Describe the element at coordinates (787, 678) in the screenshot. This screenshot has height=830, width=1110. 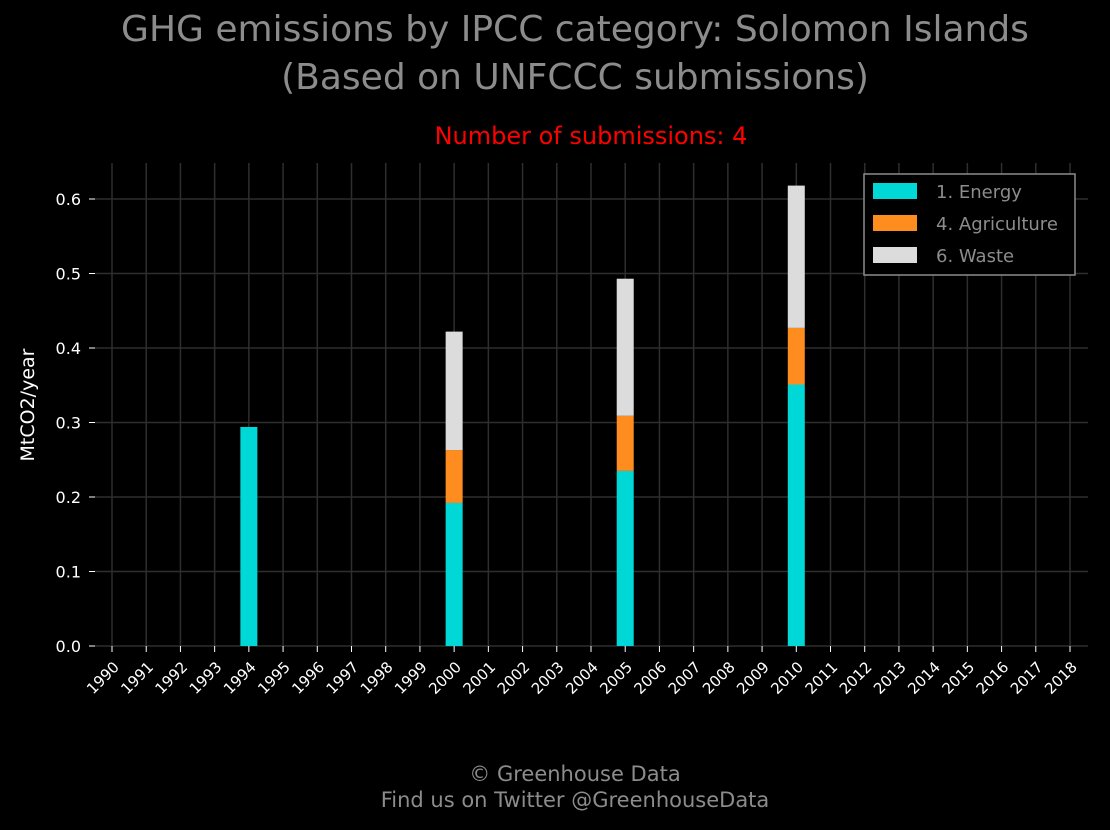
I see `x-tick-label: 2010` at that location.